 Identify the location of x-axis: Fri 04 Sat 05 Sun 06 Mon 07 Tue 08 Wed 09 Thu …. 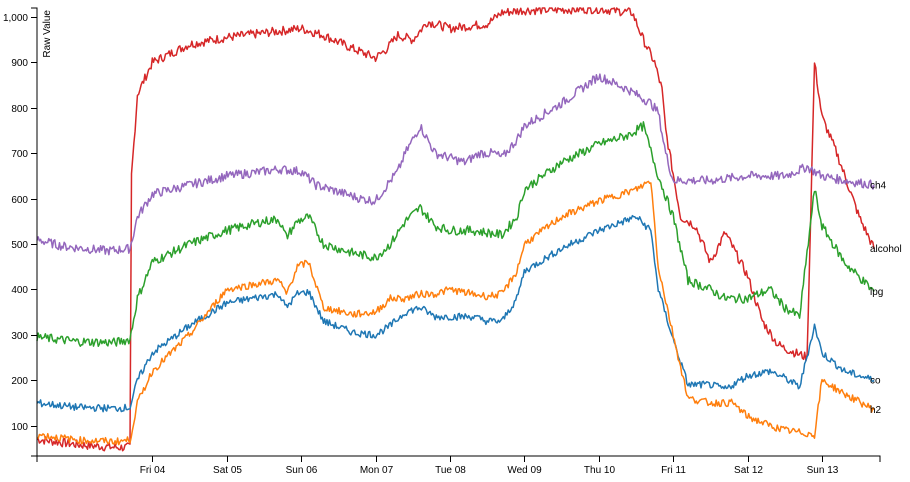
(458, 465).